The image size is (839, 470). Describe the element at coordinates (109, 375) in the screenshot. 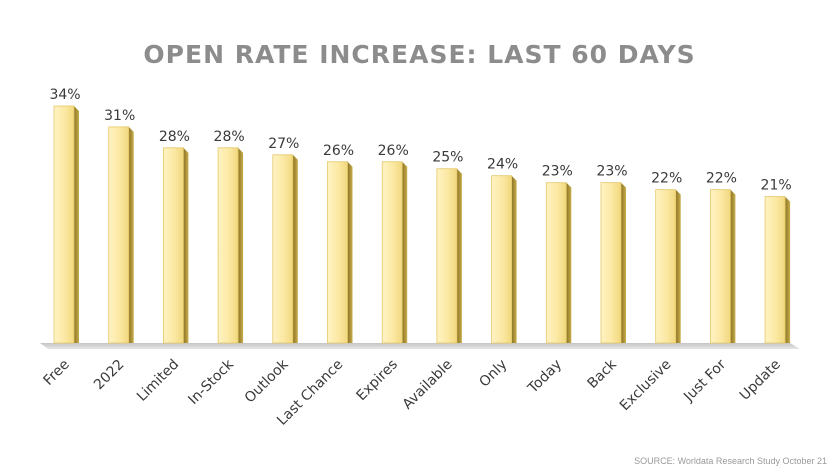

I see `category-label: 2022` at that location.